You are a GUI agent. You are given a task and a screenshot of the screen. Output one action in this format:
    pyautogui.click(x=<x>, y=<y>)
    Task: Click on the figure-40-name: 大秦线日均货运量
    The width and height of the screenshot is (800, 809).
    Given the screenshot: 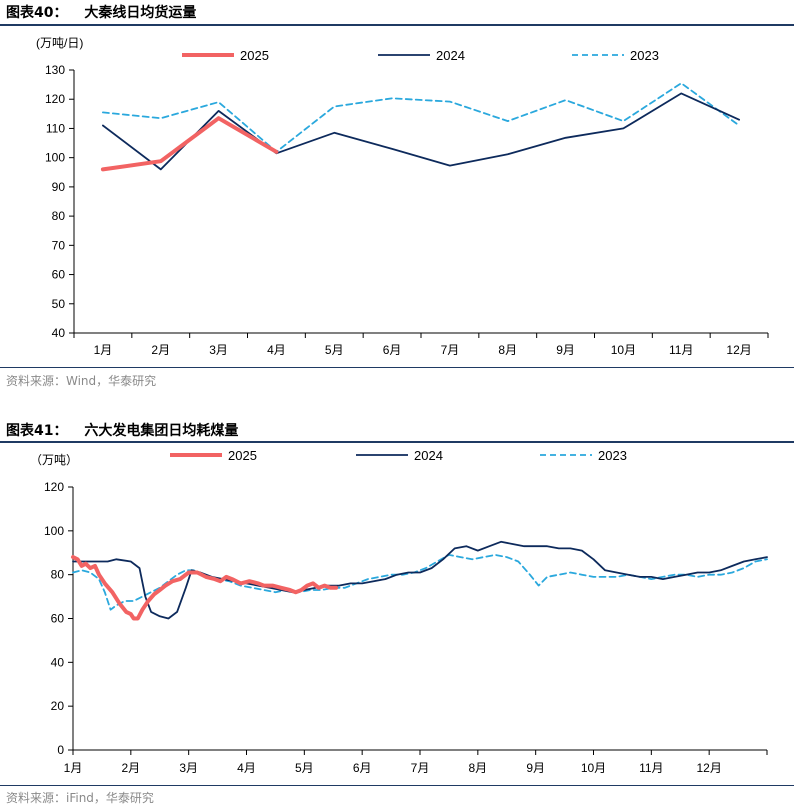 What is the action you would take?
    pyautogui.click(x=140, y=13)
    